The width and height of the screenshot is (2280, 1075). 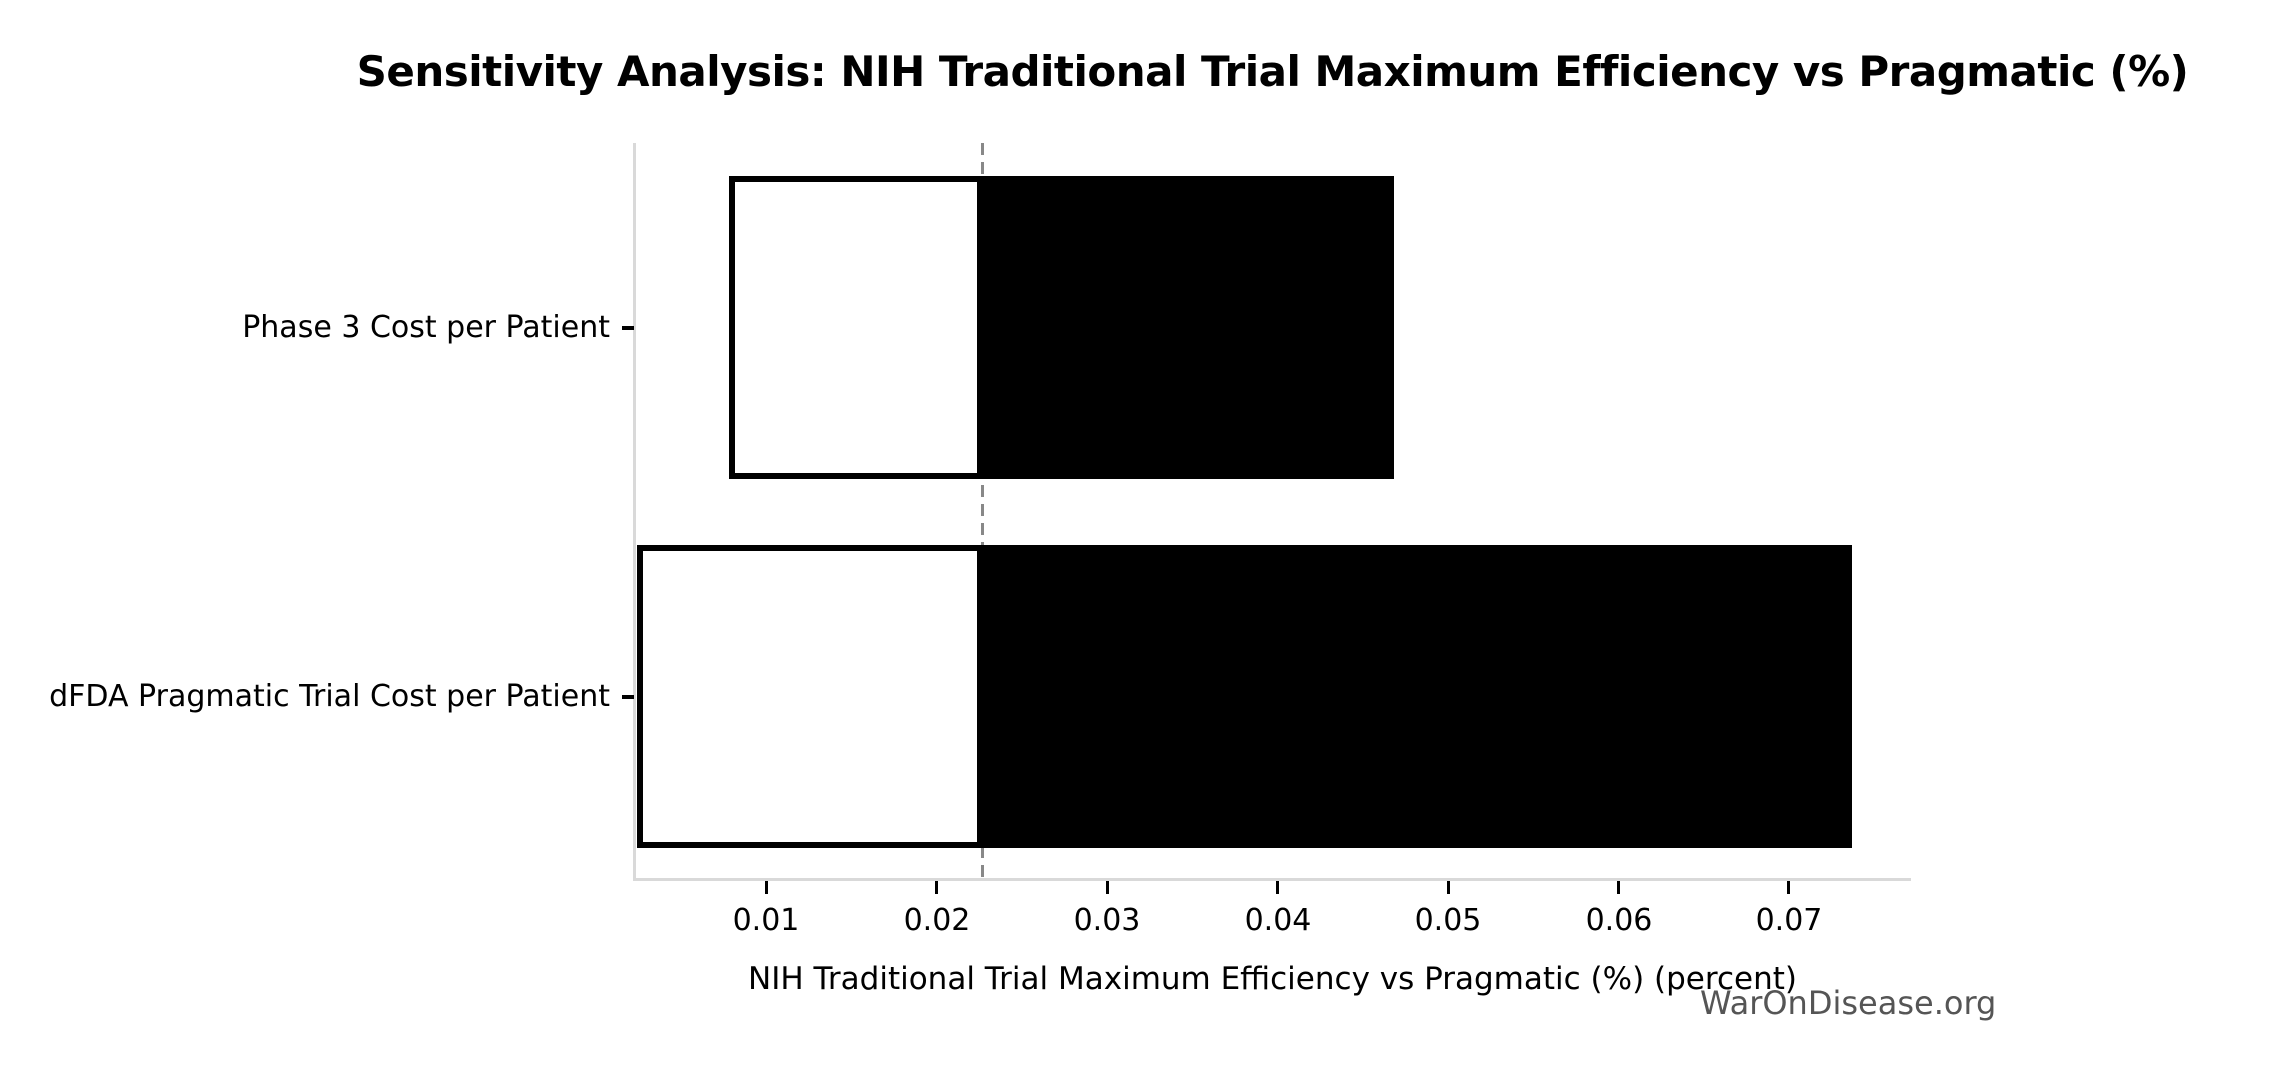 I want to click on x-tick-label: 0.01, so click(x=766, y=920).